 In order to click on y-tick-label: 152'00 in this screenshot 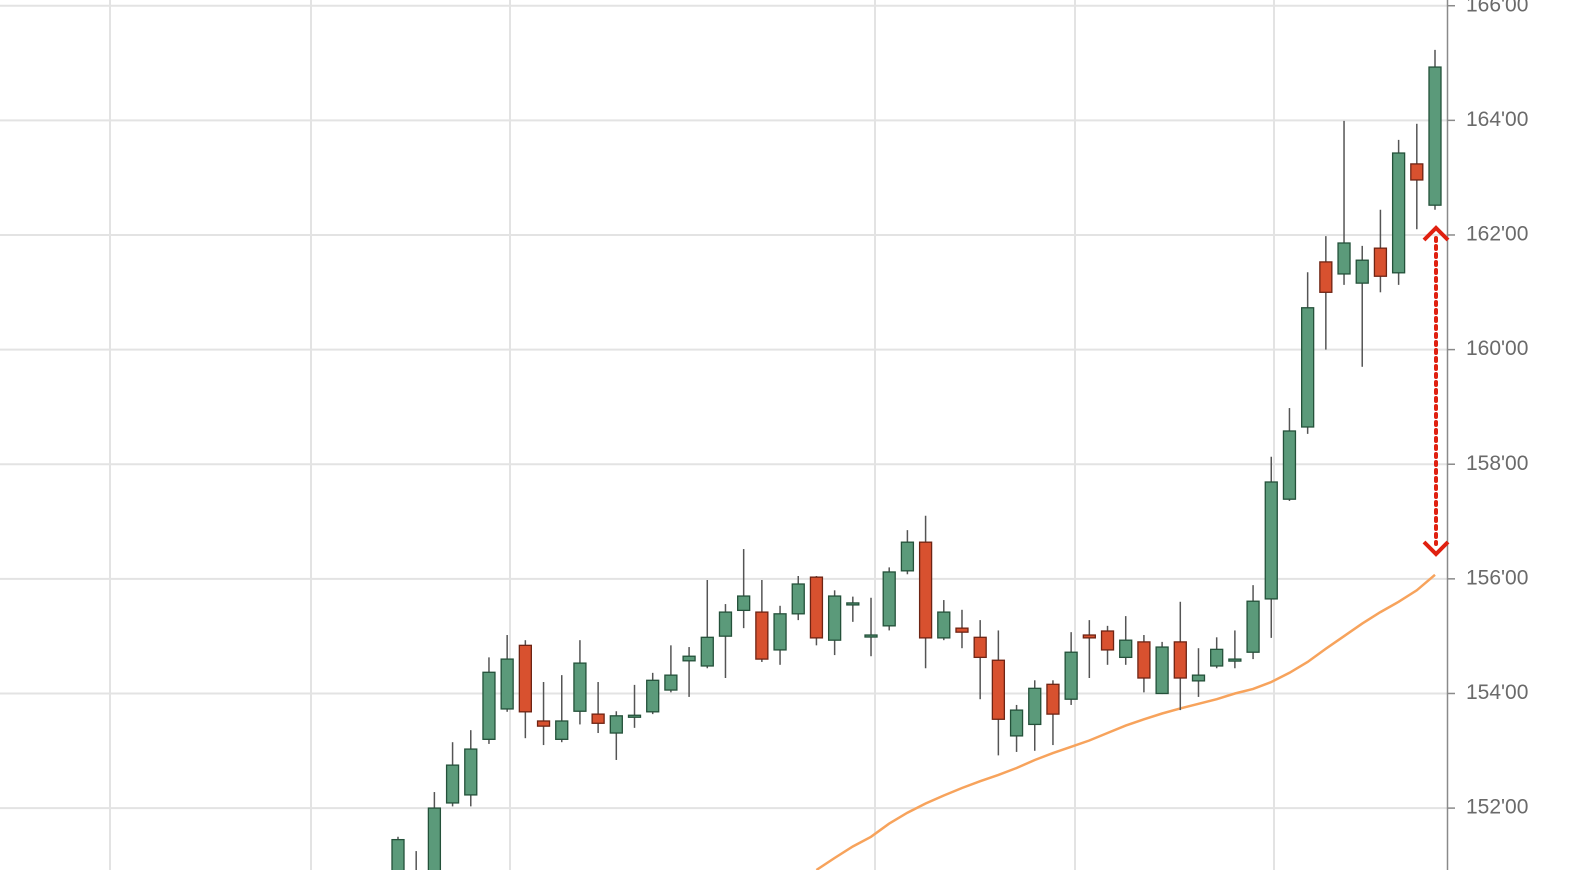, I will do `click(1497, 807)`.